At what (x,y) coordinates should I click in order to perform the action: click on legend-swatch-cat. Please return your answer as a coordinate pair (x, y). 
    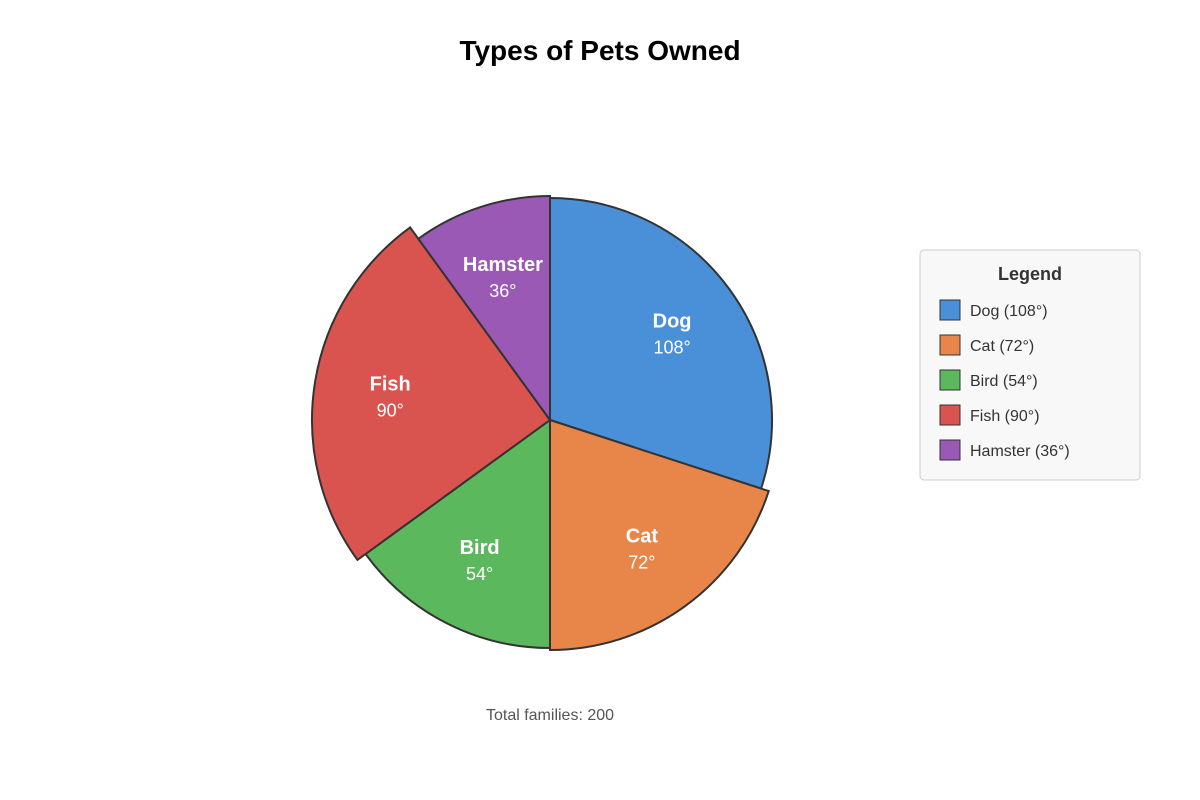
    Looking at the image, I should click on (950, 345).